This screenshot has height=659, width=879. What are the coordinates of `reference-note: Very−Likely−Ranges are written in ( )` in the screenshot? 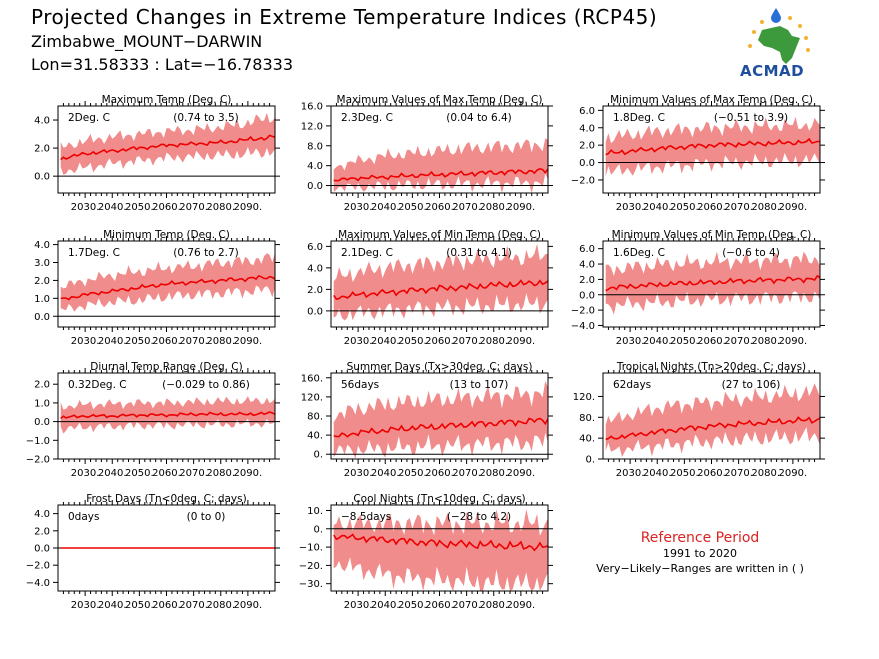 It's located at (700, 568).